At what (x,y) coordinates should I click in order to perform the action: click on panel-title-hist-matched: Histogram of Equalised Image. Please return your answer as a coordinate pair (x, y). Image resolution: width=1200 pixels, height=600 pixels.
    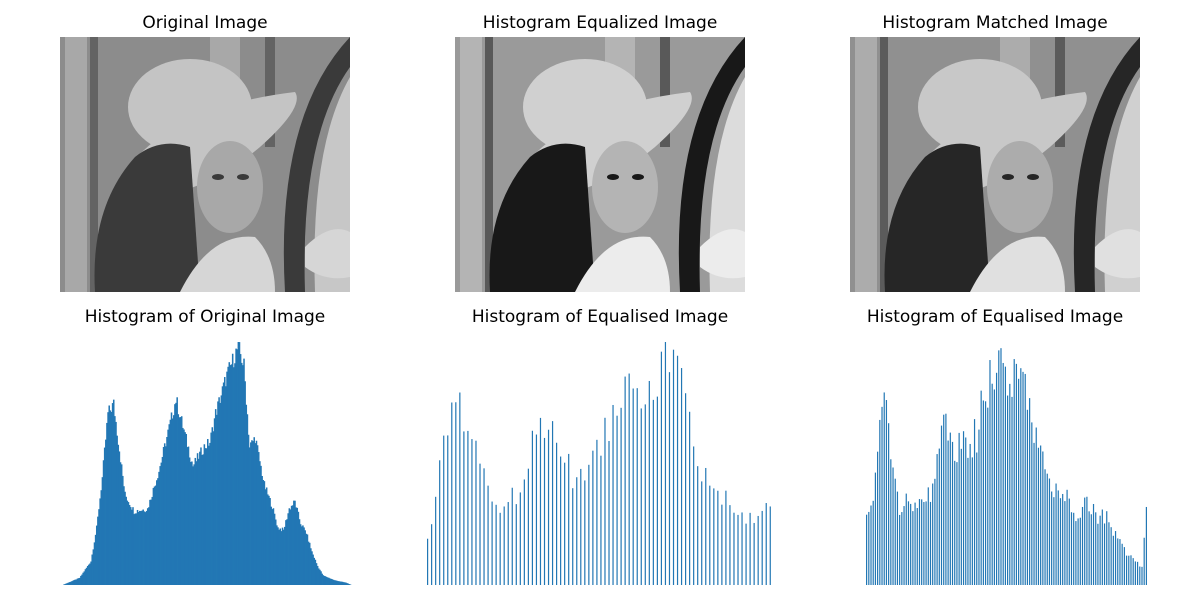
    Looking at the image, I should click on (995, 317).